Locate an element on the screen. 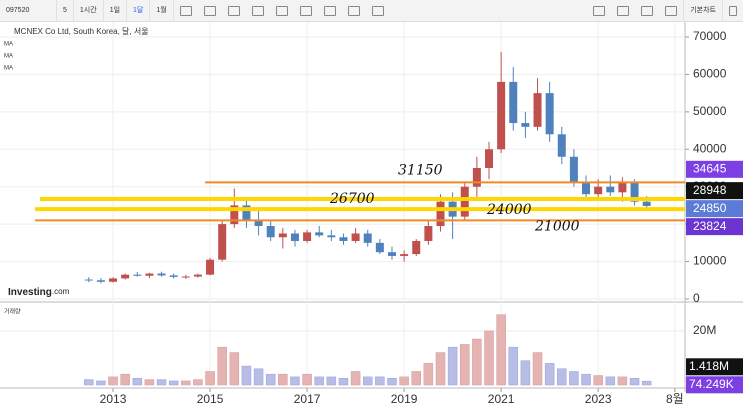 Image resolution: width=743 pixels, height=408 pixels. x-tick-label: 2015 is located at coordinates (210, 399).